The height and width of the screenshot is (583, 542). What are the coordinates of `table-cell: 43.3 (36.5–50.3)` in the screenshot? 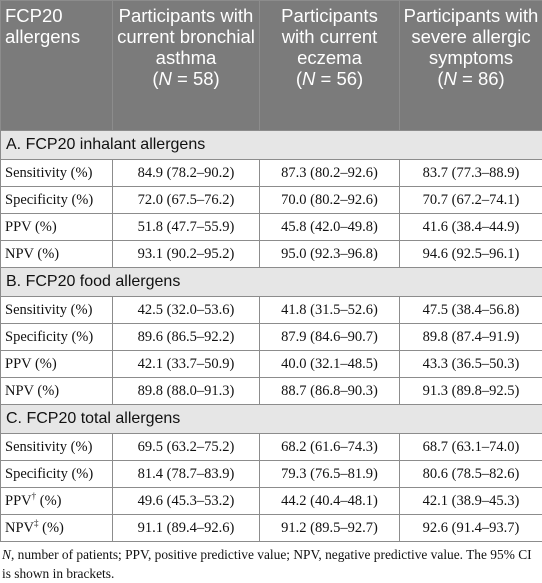 It's located at (471, 364).